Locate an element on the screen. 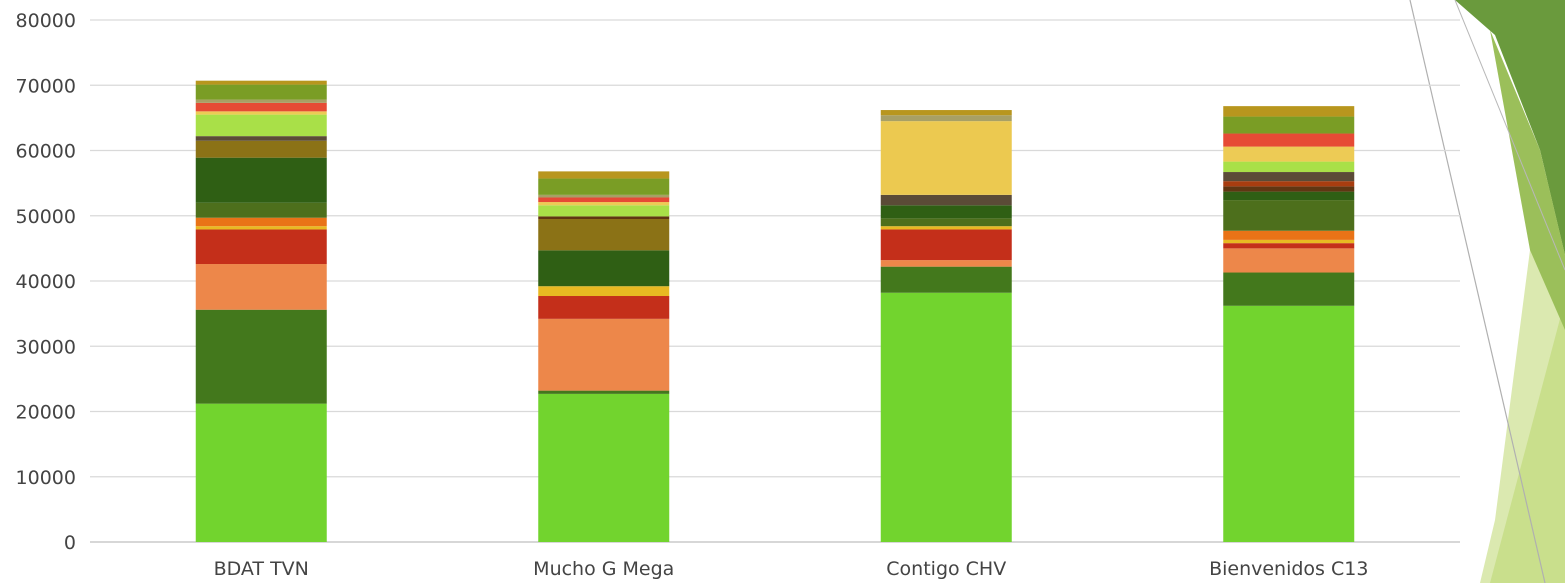  y-tick-label: 20000 is located at coordinates (46, 413).